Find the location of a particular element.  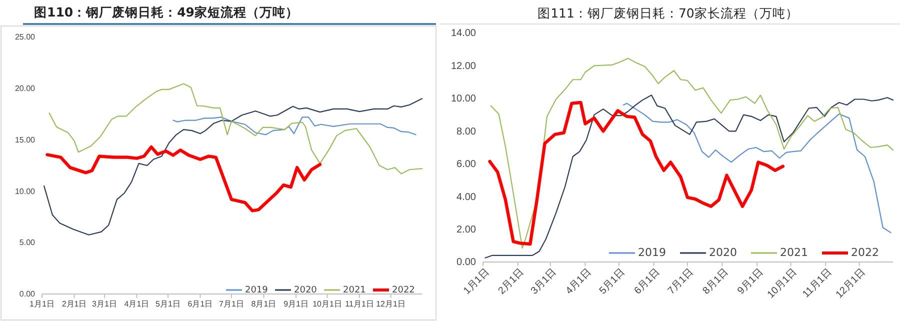

y-tick-label: 25.00 is located at coordinates (25, 37).